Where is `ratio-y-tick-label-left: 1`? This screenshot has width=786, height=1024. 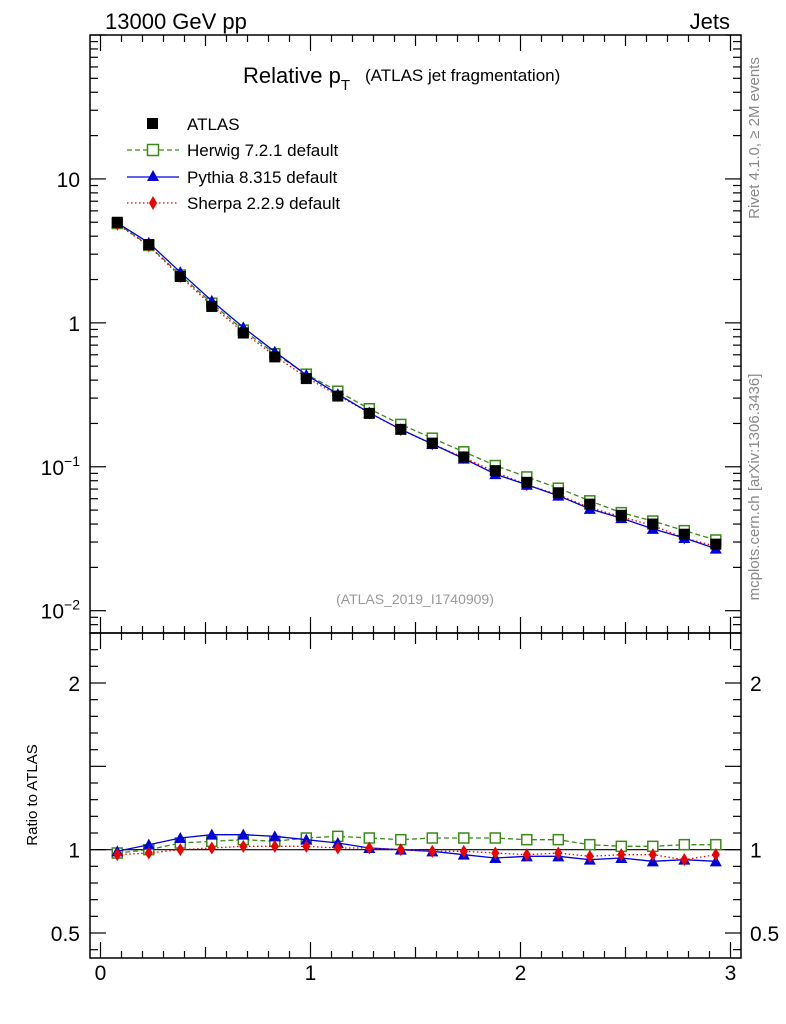 ratio-y-tick-label-left: 1 is located at coordinates (74, 851).